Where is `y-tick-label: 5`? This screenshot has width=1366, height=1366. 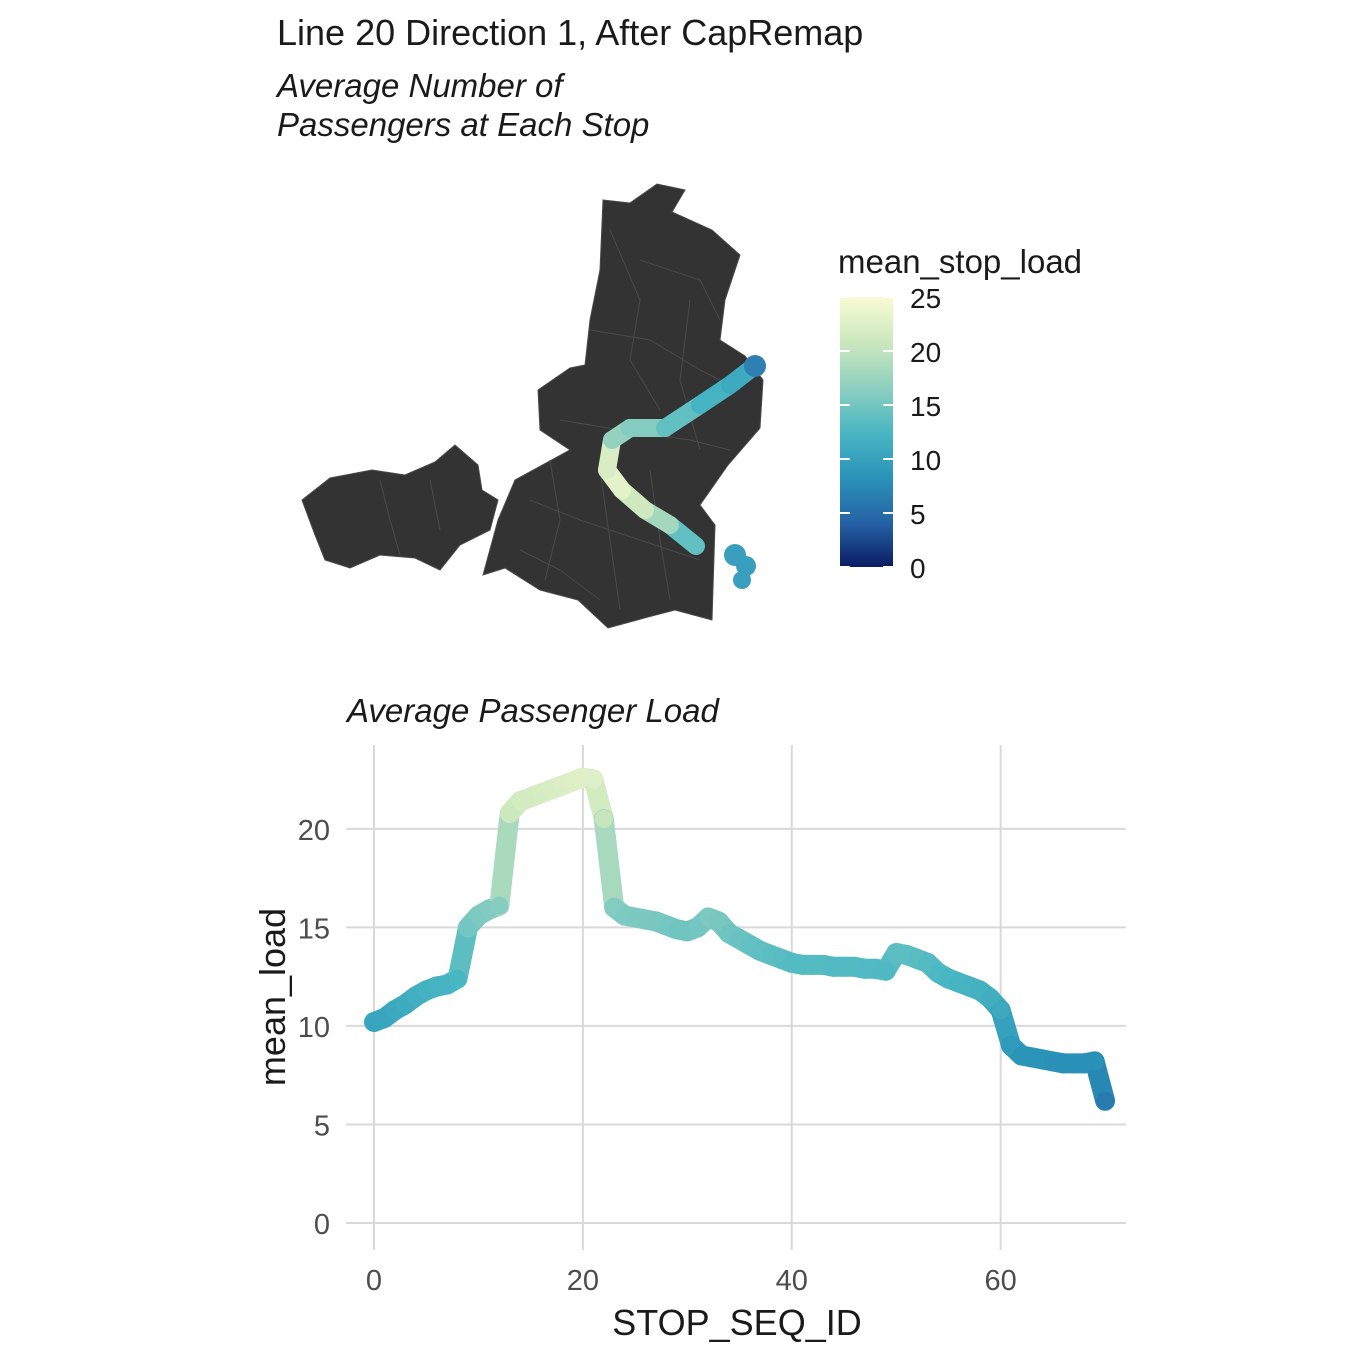 y-tick-label: 5 is located at coordinates (322, 1126).